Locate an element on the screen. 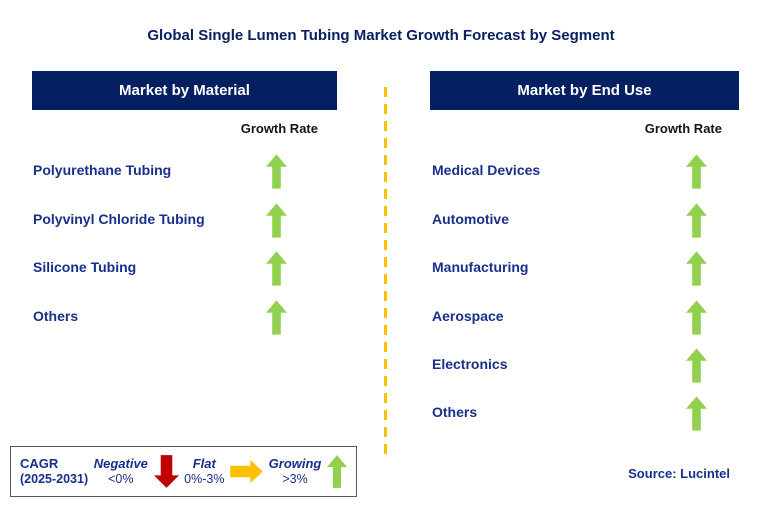  source-attribution: Source: Lucintel is located at coordinates (679, 473).